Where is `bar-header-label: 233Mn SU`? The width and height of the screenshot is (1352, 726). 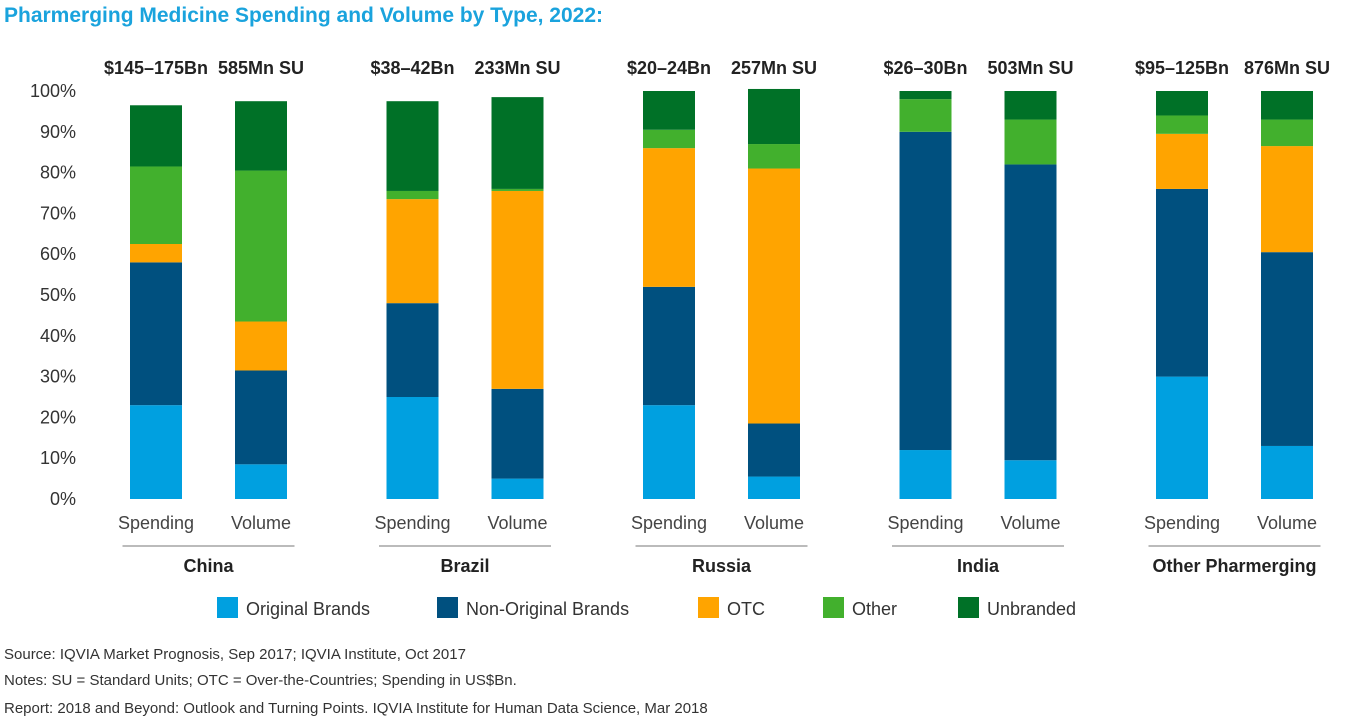 bar-header-label: 233Mn SU is located at coordinates (517, 68).